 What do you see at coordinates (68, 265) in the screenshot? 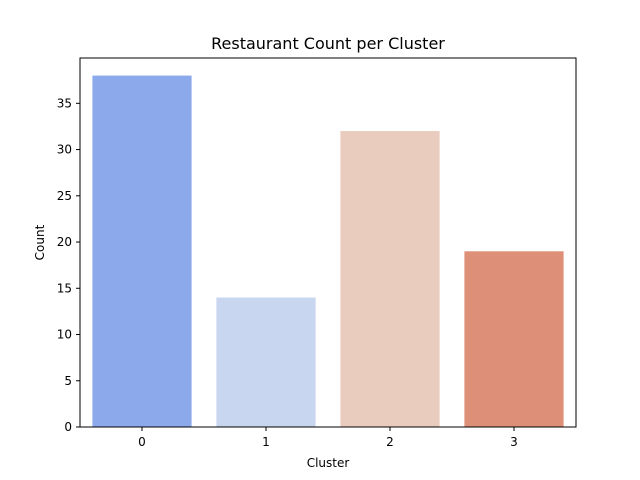
I see `y-axis-ticks: 0 5 10 15 20 25 30 35` at bounding box center [68, 265].